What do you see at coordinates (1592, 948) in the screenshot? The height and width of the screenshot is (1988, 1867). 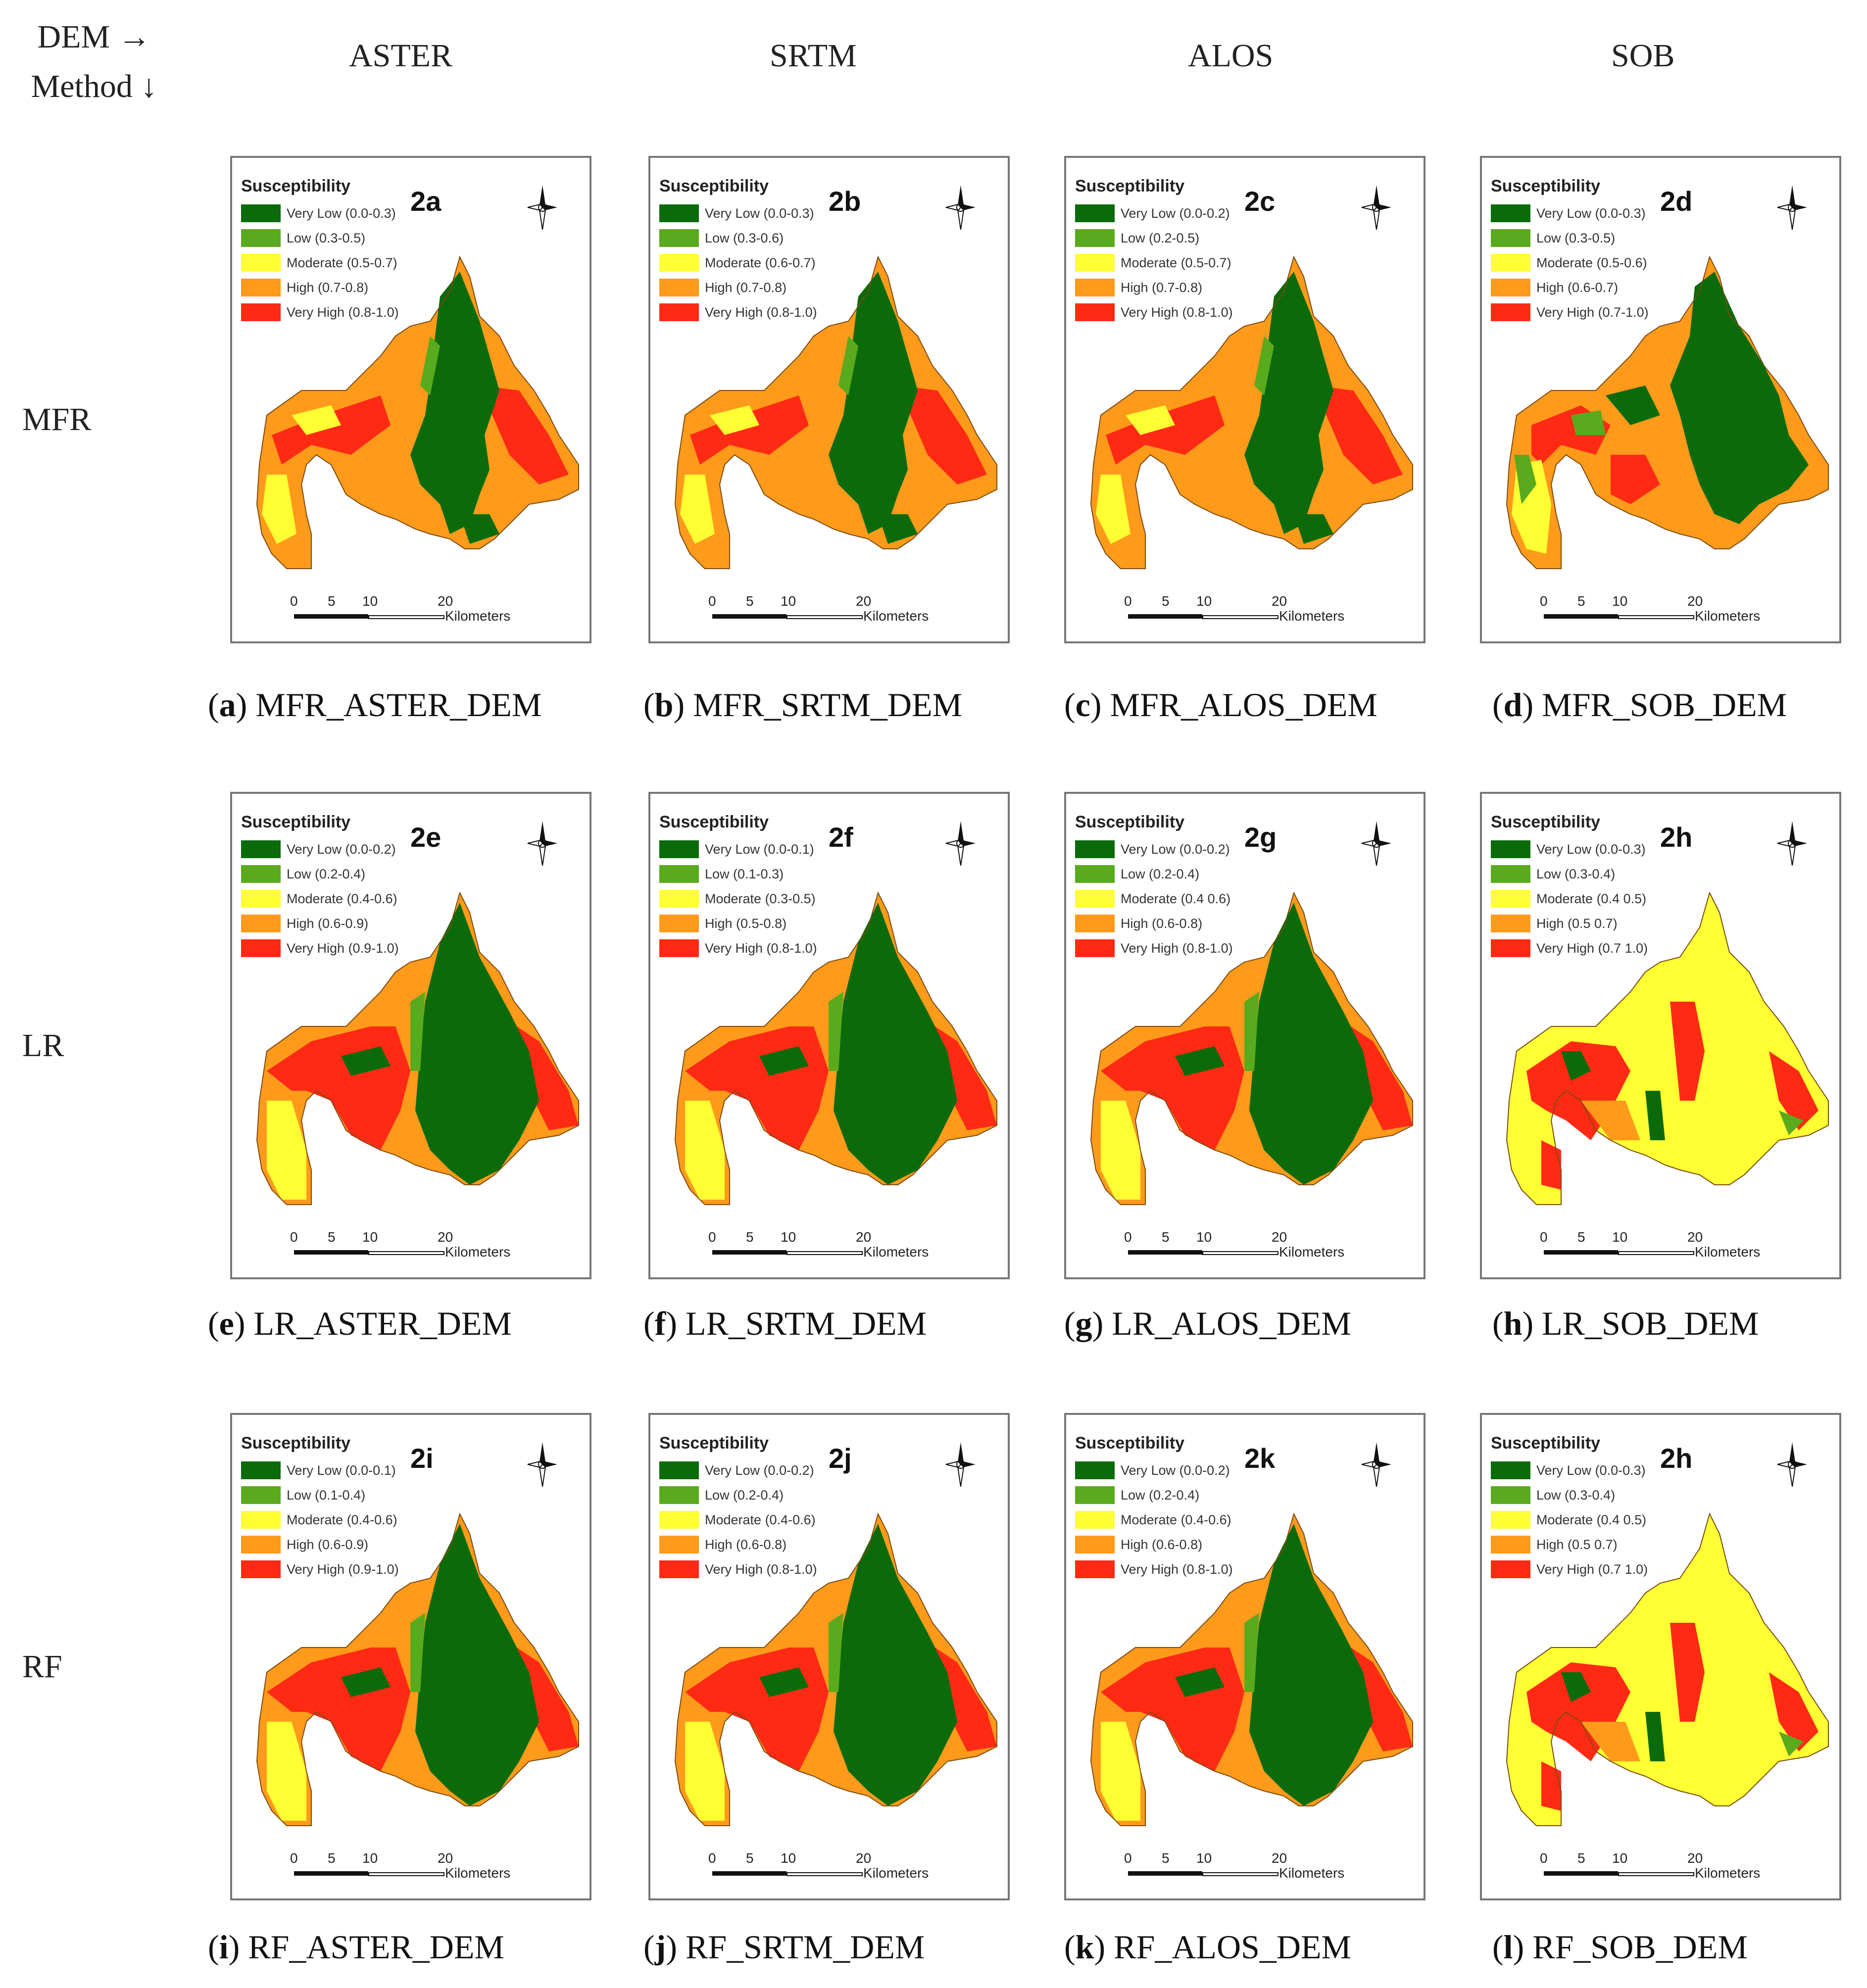 I see `legend-label: Very High (0.7 1.0)` at bounding box center [1592, 948].